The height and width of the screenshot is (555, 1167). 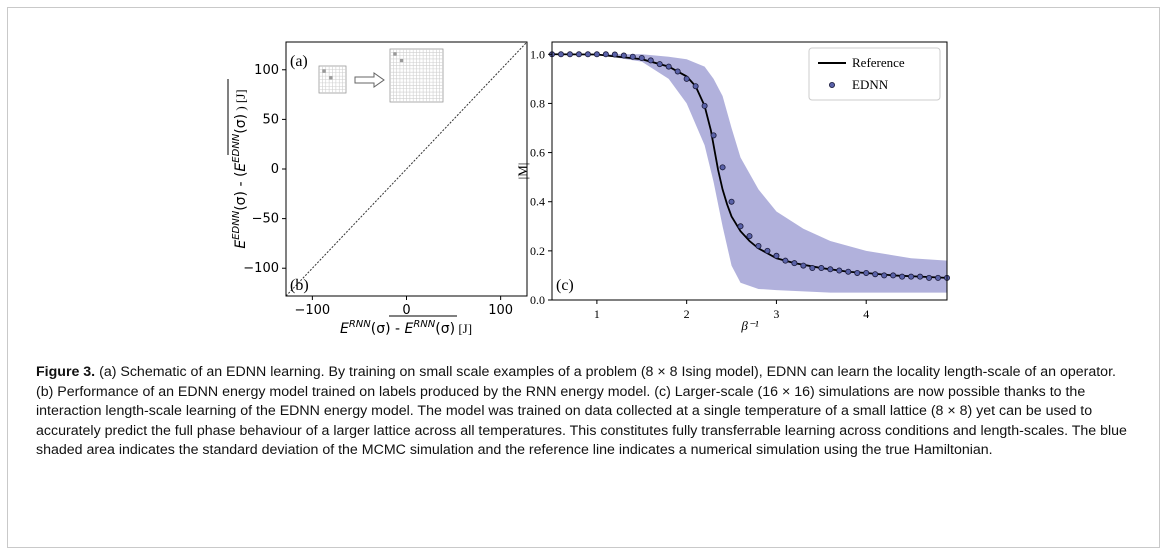 I want to click on panel-c-ylabel-group: |M|, so click(x=522, y=171).